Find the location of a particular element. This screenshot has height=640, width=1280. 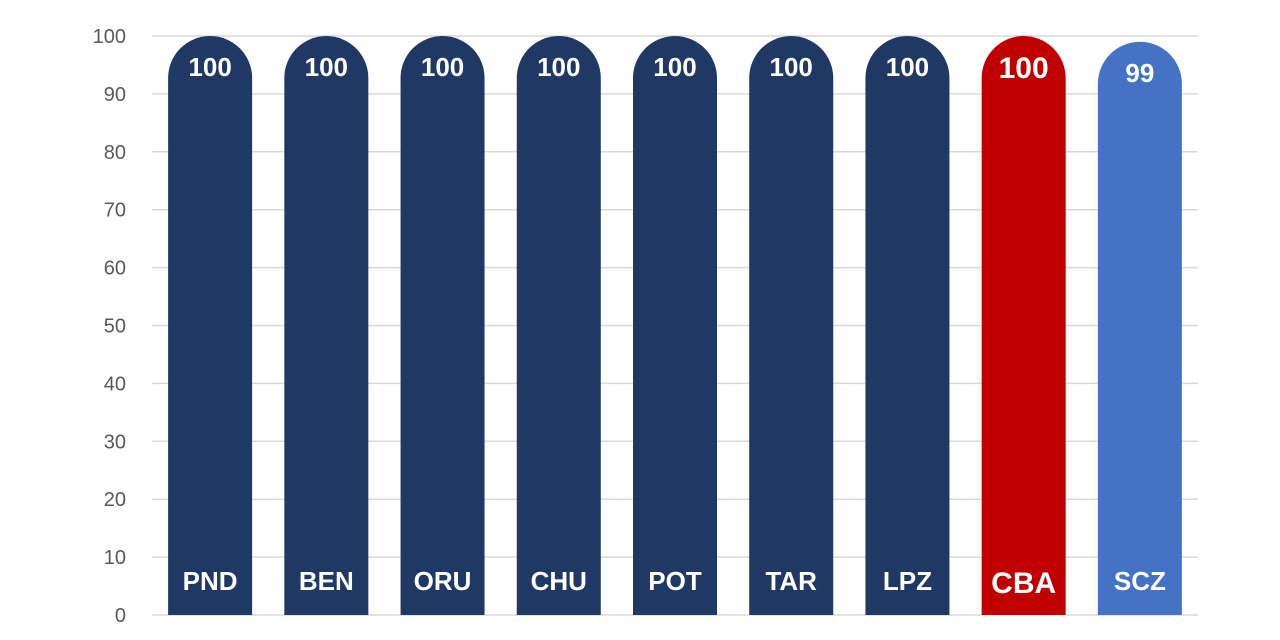

bar-group-pot: 100 POT is located at coordinates (675, 326).